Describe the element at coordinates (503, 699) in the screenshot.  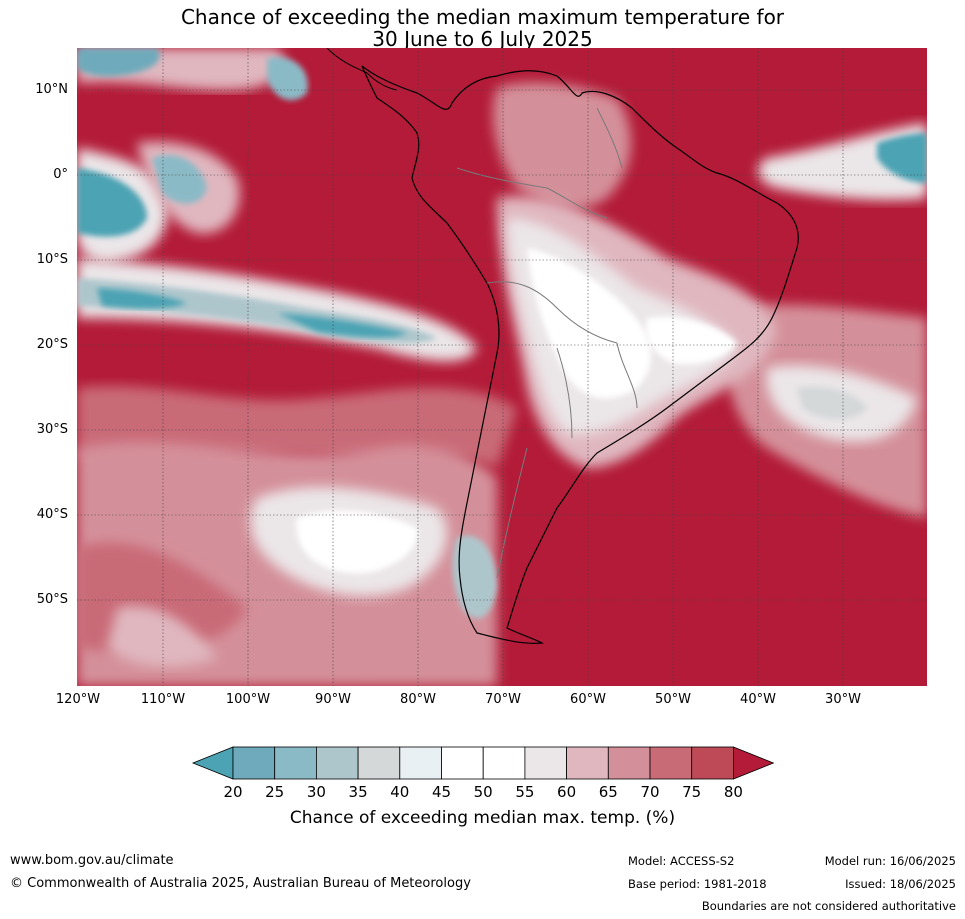
I see `lon-label-70w: 70°W` at that location.